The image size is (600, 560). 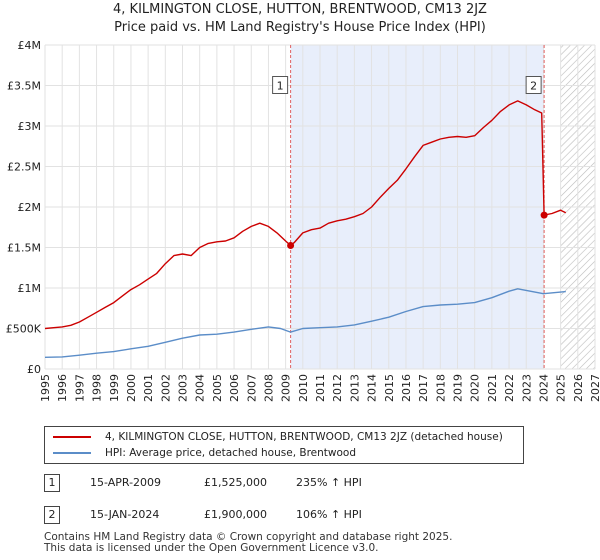 I want to click on x-tick-label: 1996, so click(x=62, y=388).